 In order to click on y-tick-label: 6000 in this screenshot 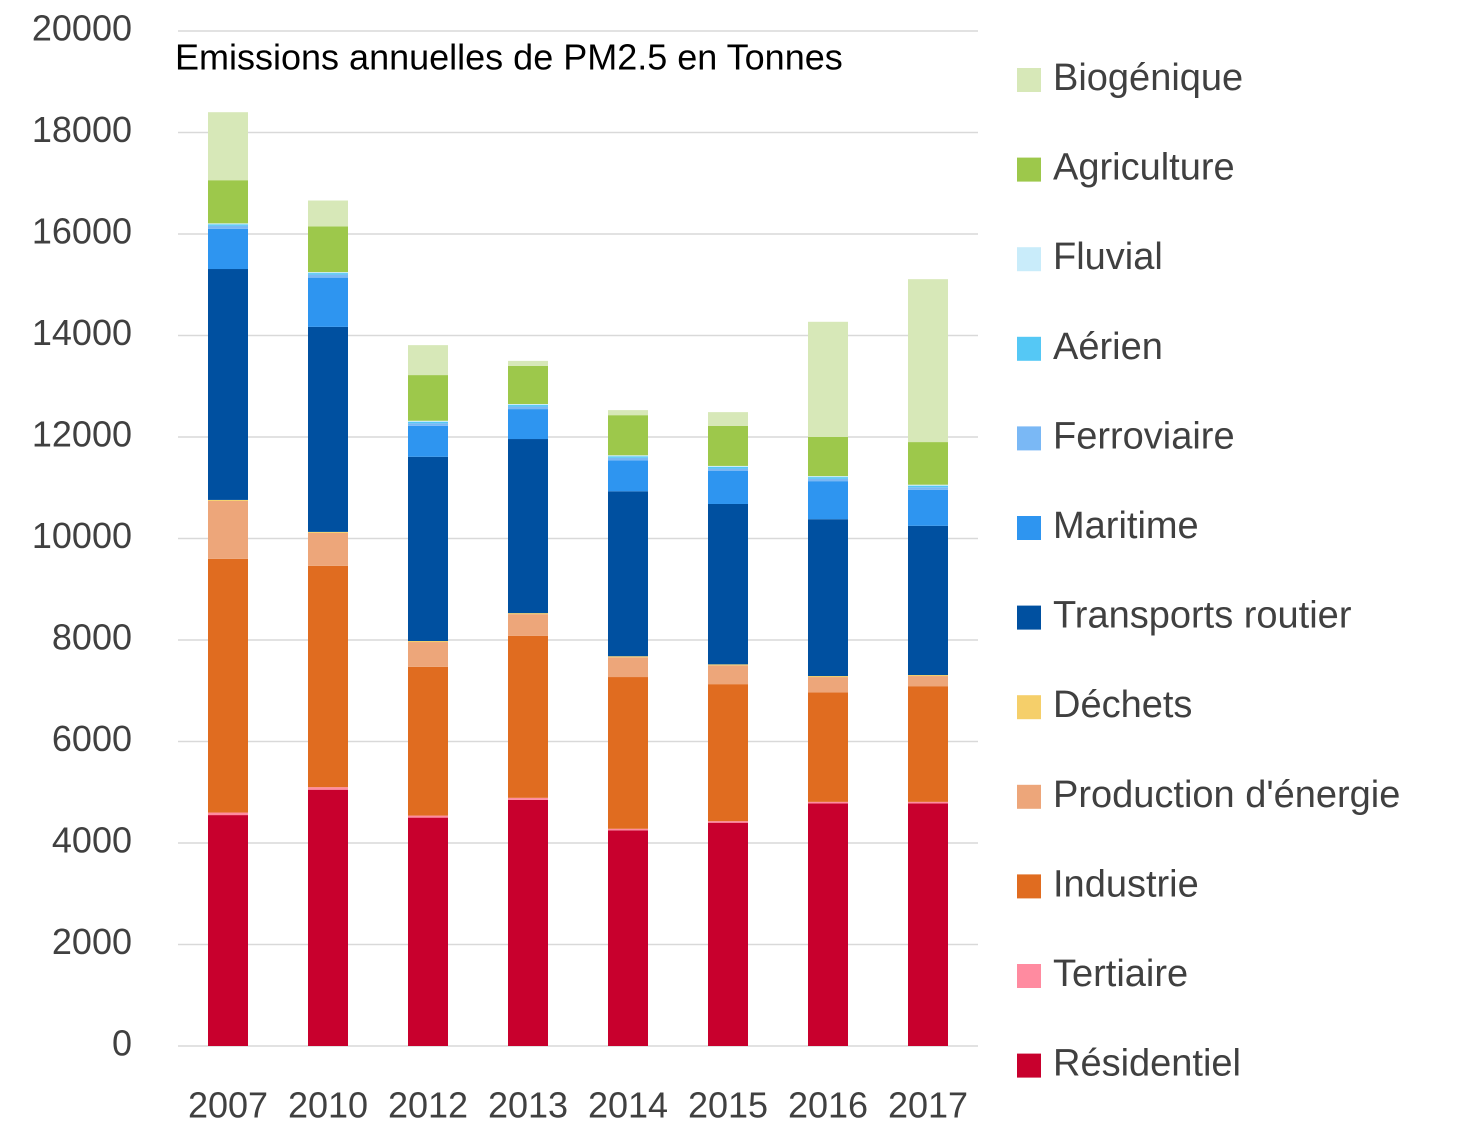, I will do `click(92, 738)`.